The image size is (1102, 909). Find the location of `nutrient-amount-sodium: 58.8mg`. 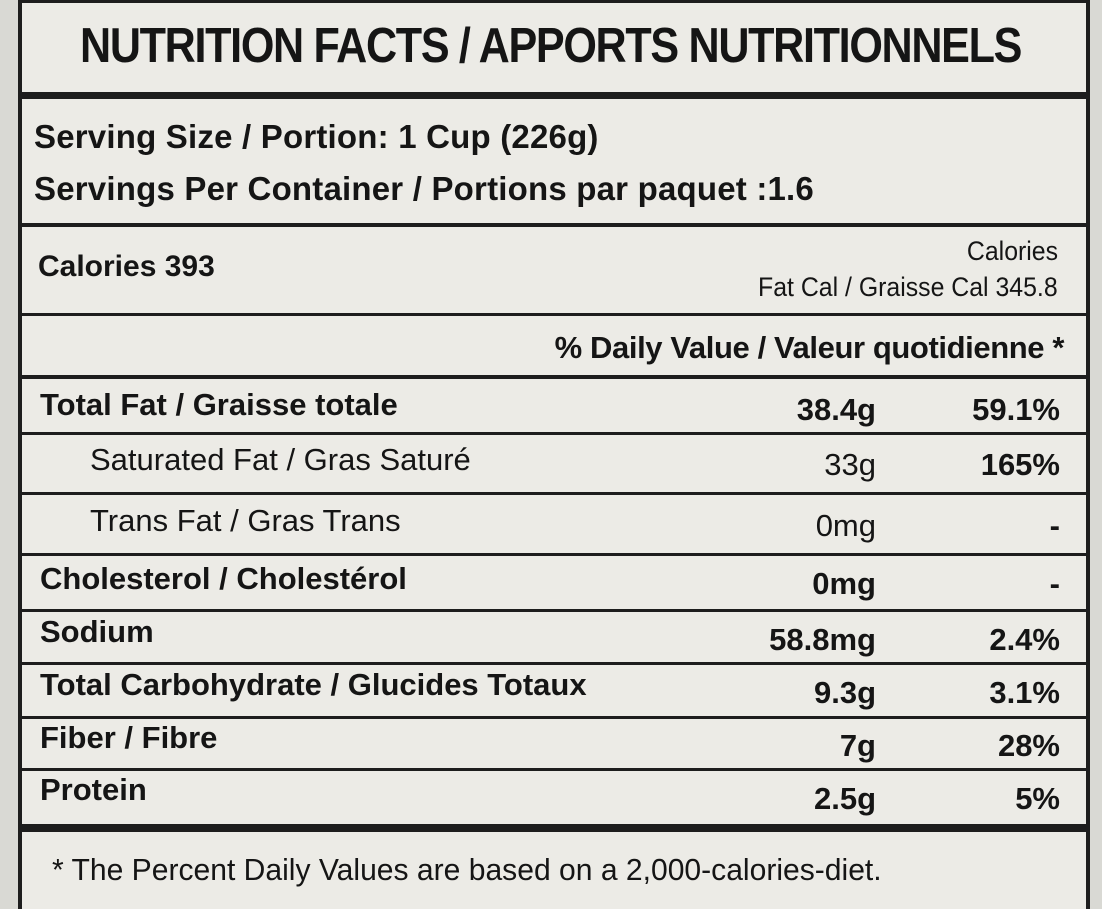

nutrient-amount-sodium: 58.8mg is located at coordinates (822, 639).